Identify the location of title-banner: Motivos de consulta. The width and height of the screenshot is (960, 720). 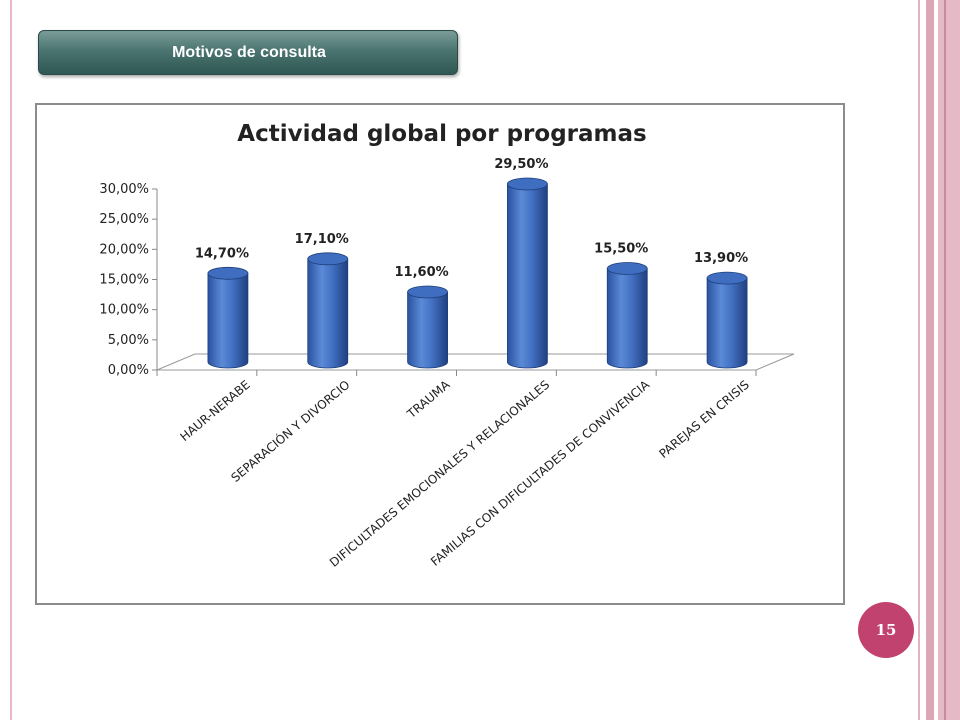
(248, 52).